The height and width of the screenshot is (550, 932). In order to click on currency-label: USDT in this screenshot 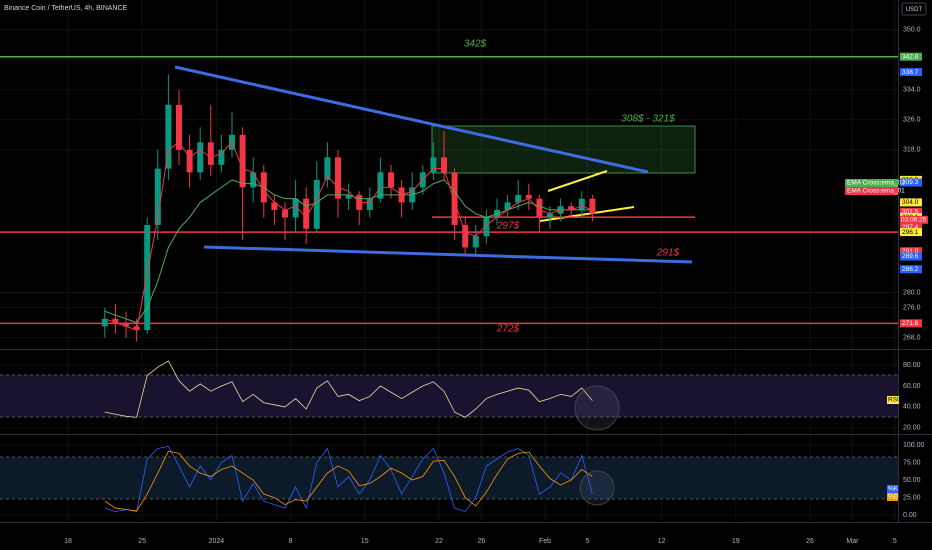, I will do `click(914, 10)`.